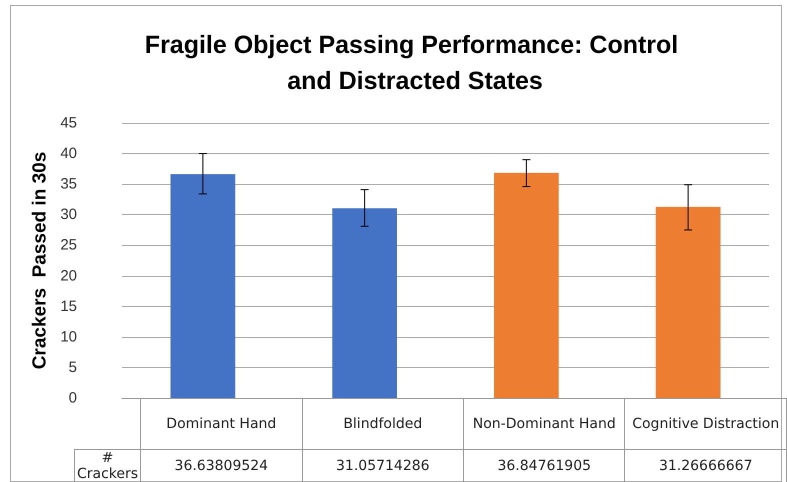 Image resolution: width=787 pixels, height=482 pixels. What do you see at coordinates (68, 153) in the screenshot?
I see `y-tick-label: 40` at bounding box center [68, 153].